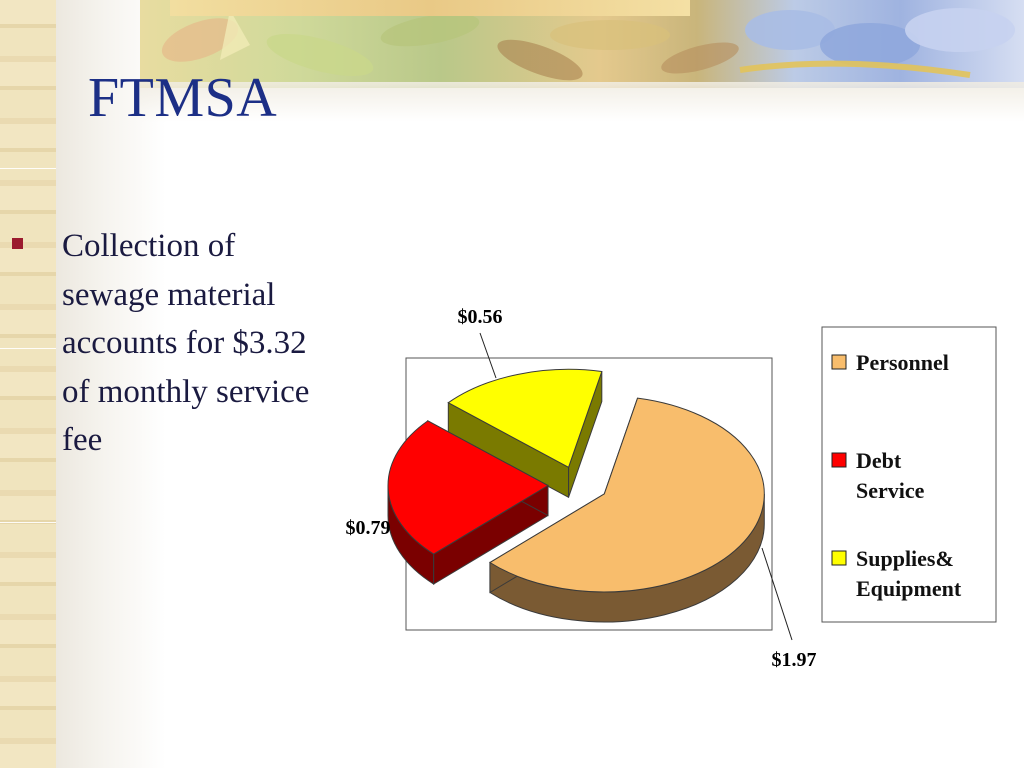 Image resolution: width=1024 pixels, height=768 pixels. Describe the element at coordinates (430, 8) in the screenshot. I see `banner-ribbon` at that location.